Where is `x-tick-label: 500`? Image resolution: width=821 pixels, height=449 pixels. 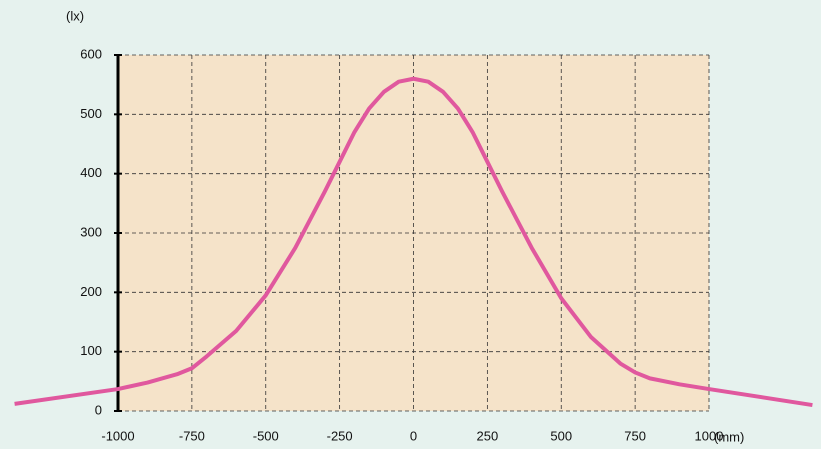
x-tick-label: 500 is located at coordinates (561, 435).